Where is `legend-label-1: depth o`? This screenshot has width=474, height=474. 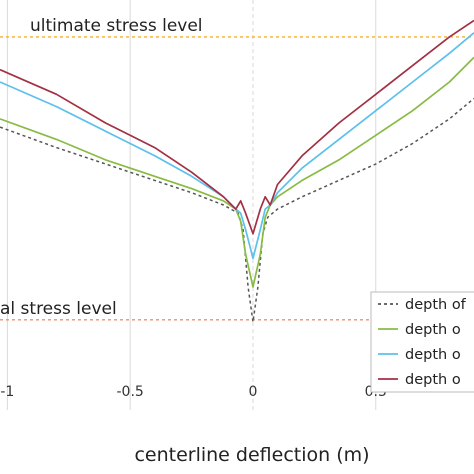
legend-label-1: depth o is located at coordinates (433, 330).